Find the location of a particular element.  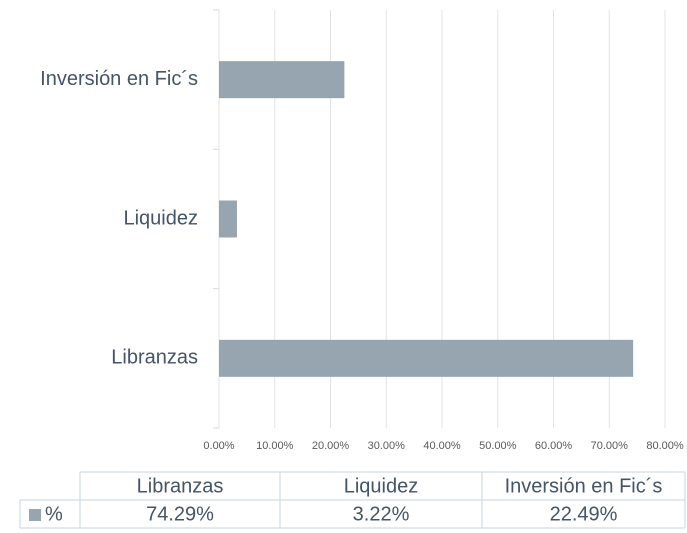

x-tick-label: 0.00% is located at coordinates (218, 446).